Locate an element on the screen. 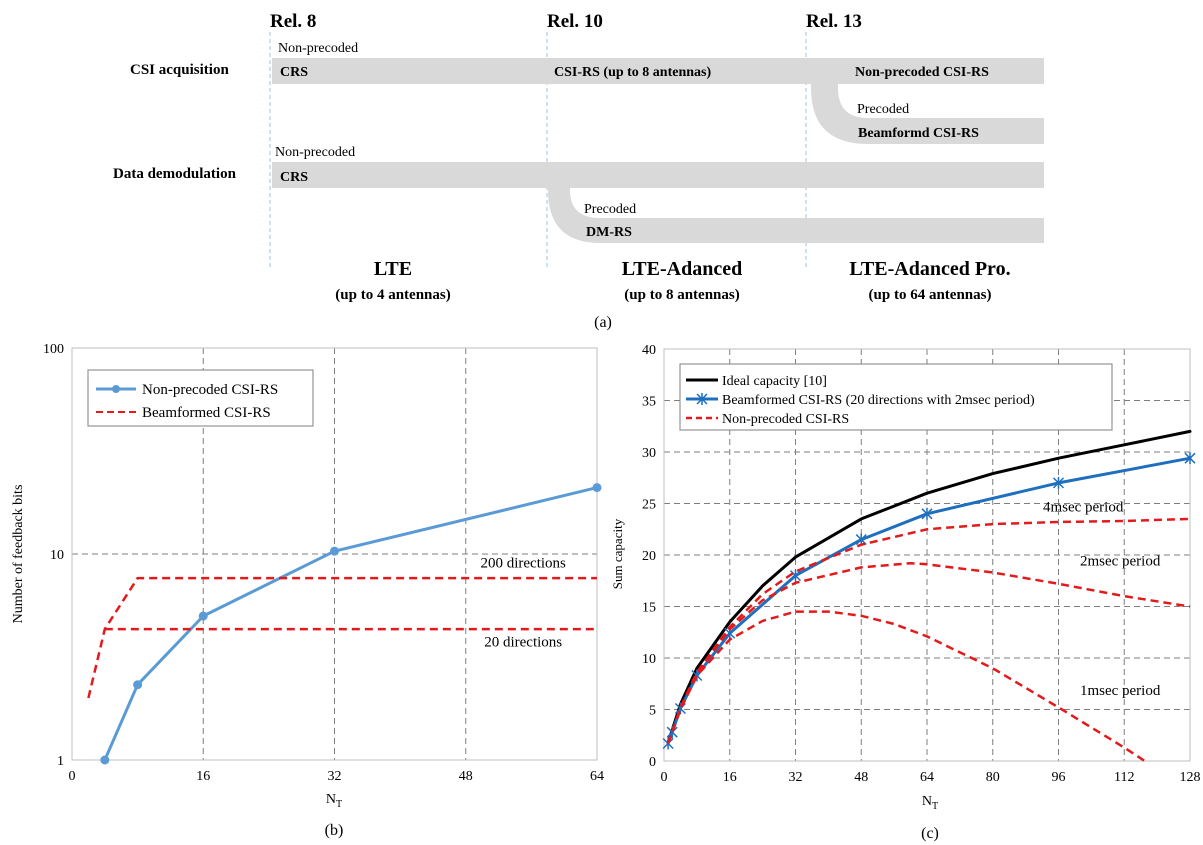 The width and height of the screenshot is (1203, 845). chart-c-legend-label-nonprecoded: Non-precoded CSI-RS is located at coordinates (785, 419).